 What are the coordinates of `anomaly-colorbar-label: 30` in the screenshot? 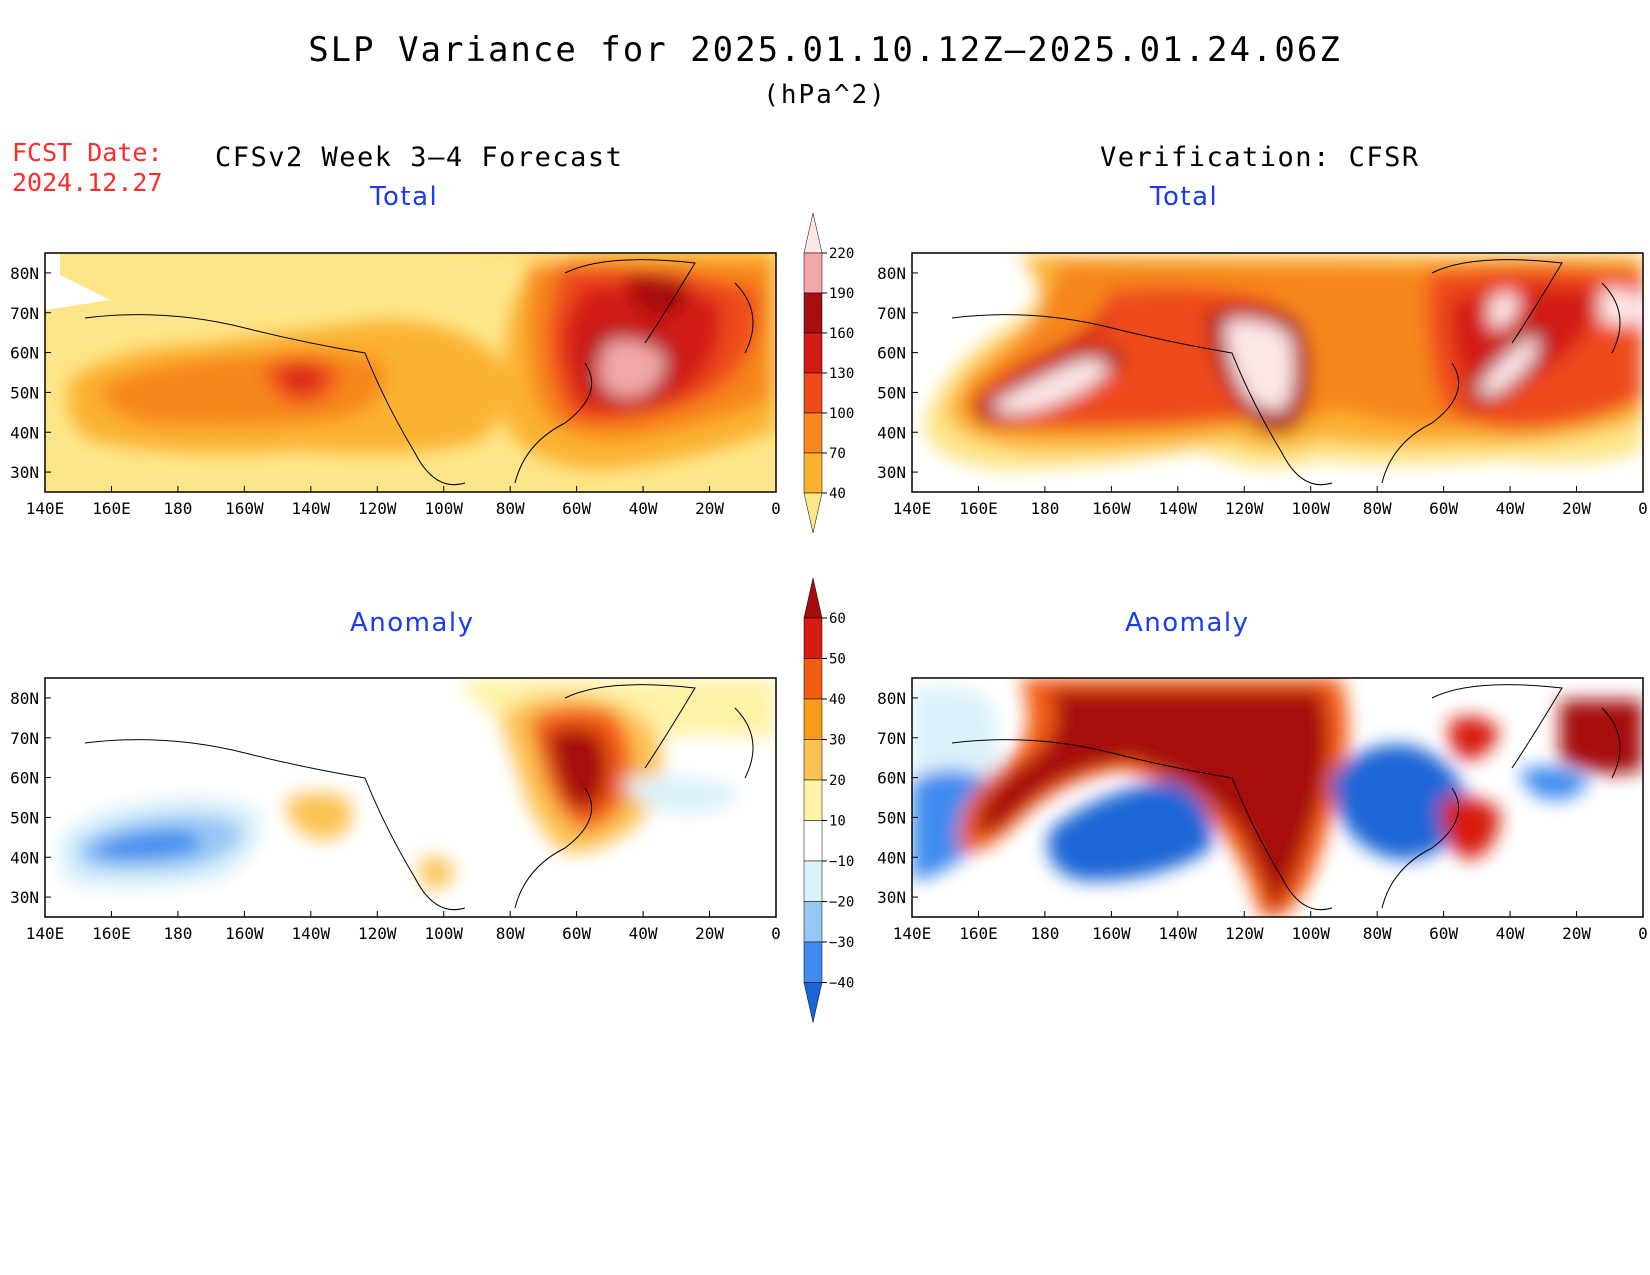 It's located at (837, 741).